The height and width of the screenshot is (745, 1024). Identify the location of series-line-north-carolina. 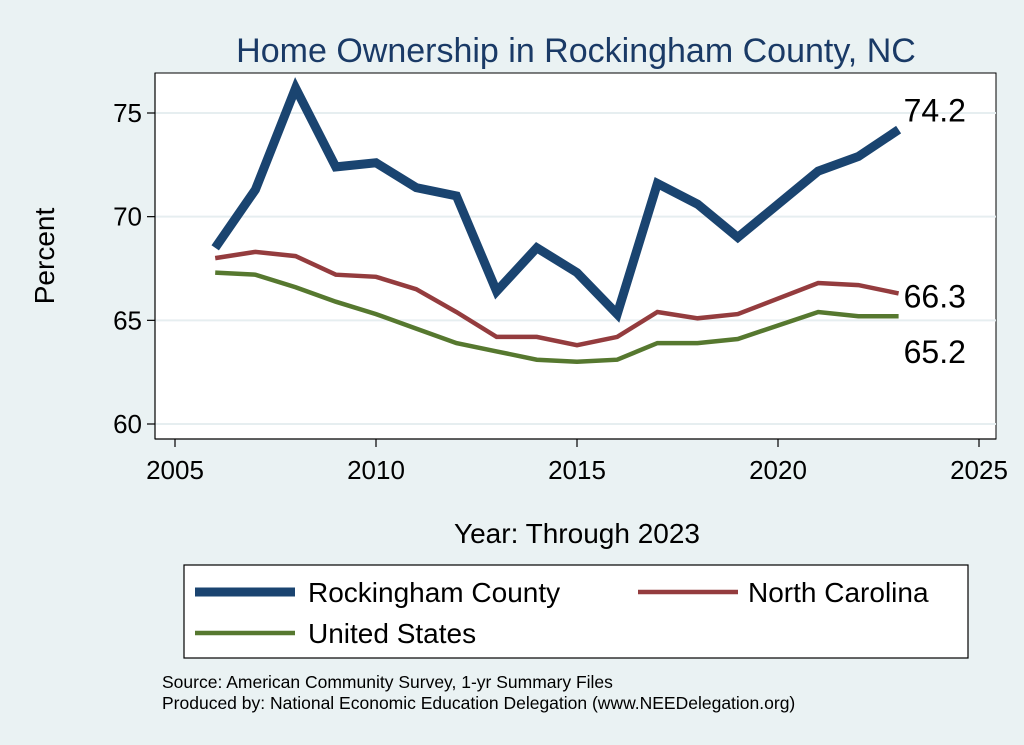
(557, 298).